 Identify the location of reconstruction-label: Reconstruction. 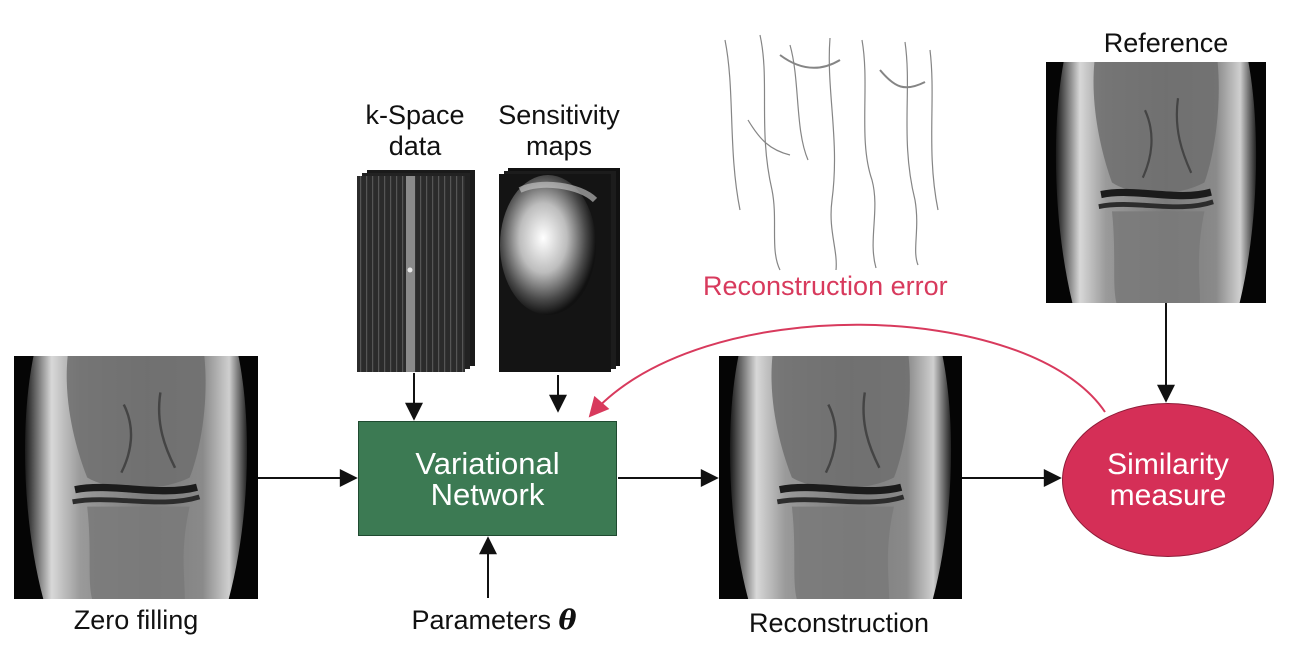
(839, 623).